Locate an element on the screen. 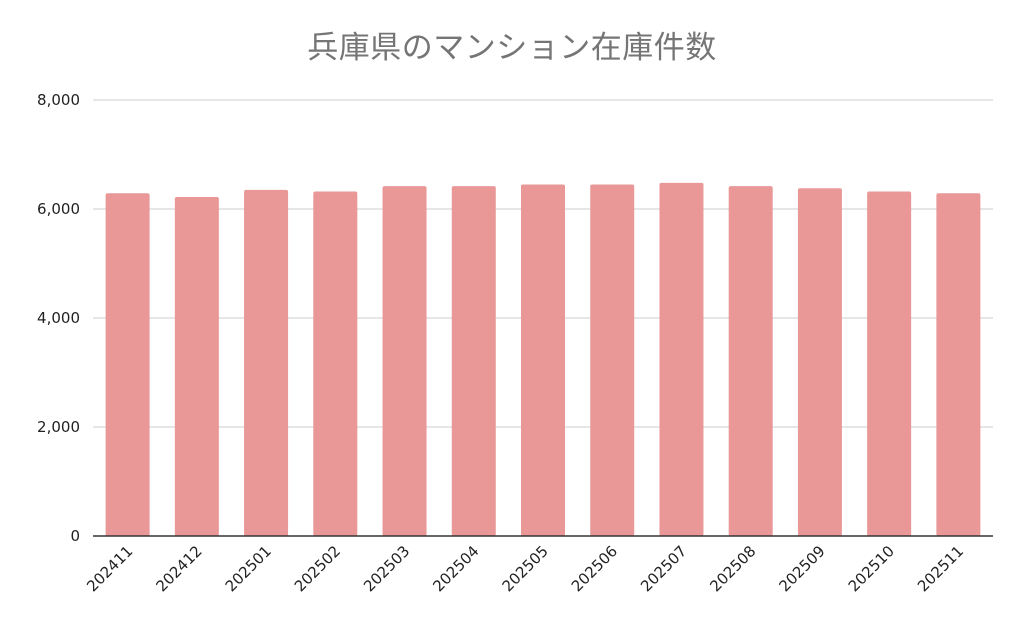 The image size is (1024, 636). x-tick-label: 202506 is located at coordinates (594, 568).